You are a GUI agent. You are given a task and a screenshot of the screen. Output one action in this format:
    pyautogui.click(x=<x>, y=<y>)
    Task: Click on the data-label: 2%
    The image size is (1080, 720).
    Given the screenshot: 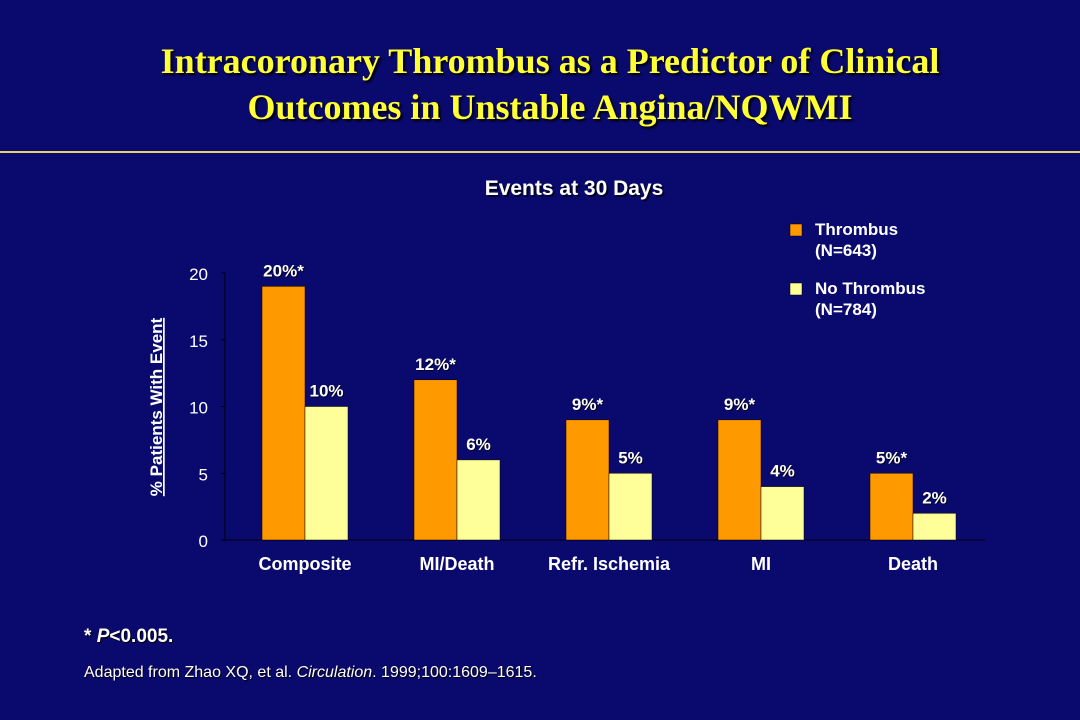 What is the action you would take?
    pyautogui.click(x=934, y=497)
    